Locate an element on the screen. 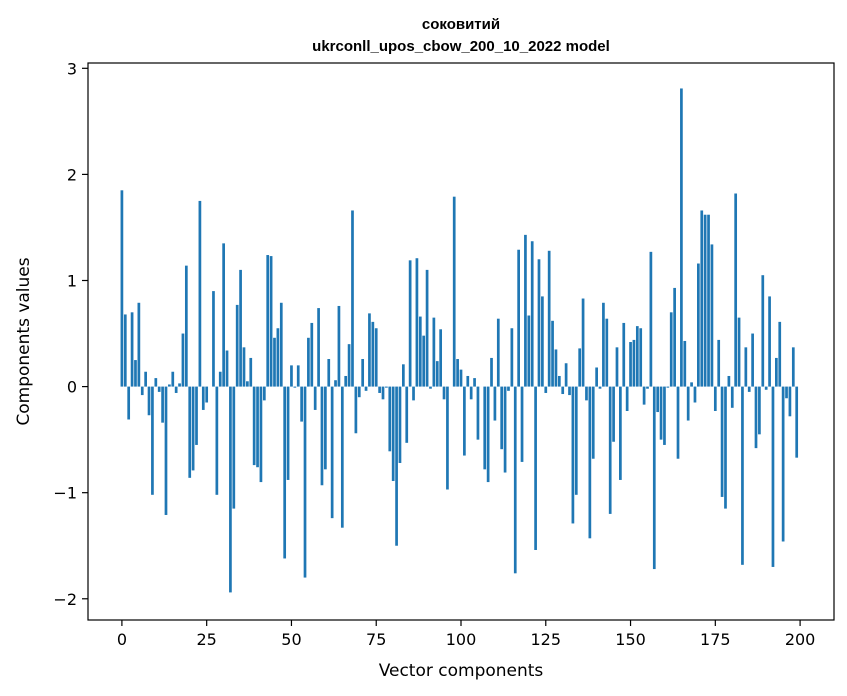  x-tick-label: 75 is located at coordinates (376, 639).